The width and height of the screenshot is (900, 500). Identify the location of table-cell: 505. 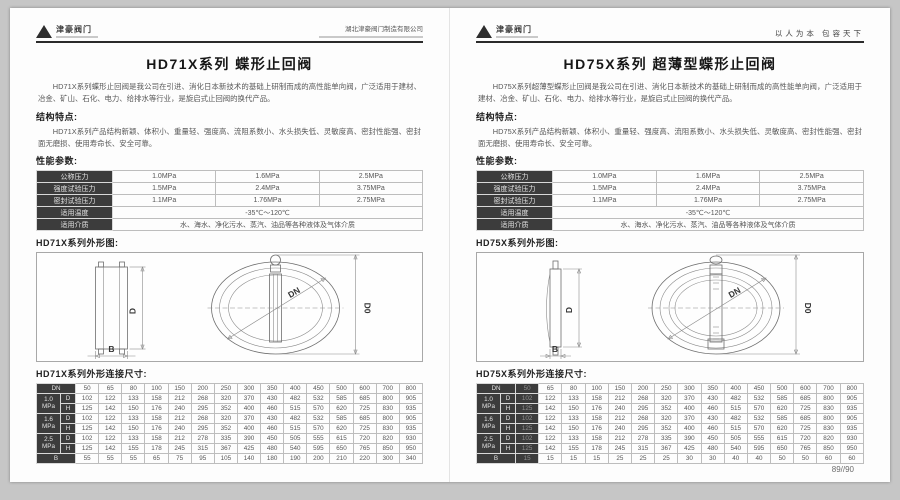
(295, 439).